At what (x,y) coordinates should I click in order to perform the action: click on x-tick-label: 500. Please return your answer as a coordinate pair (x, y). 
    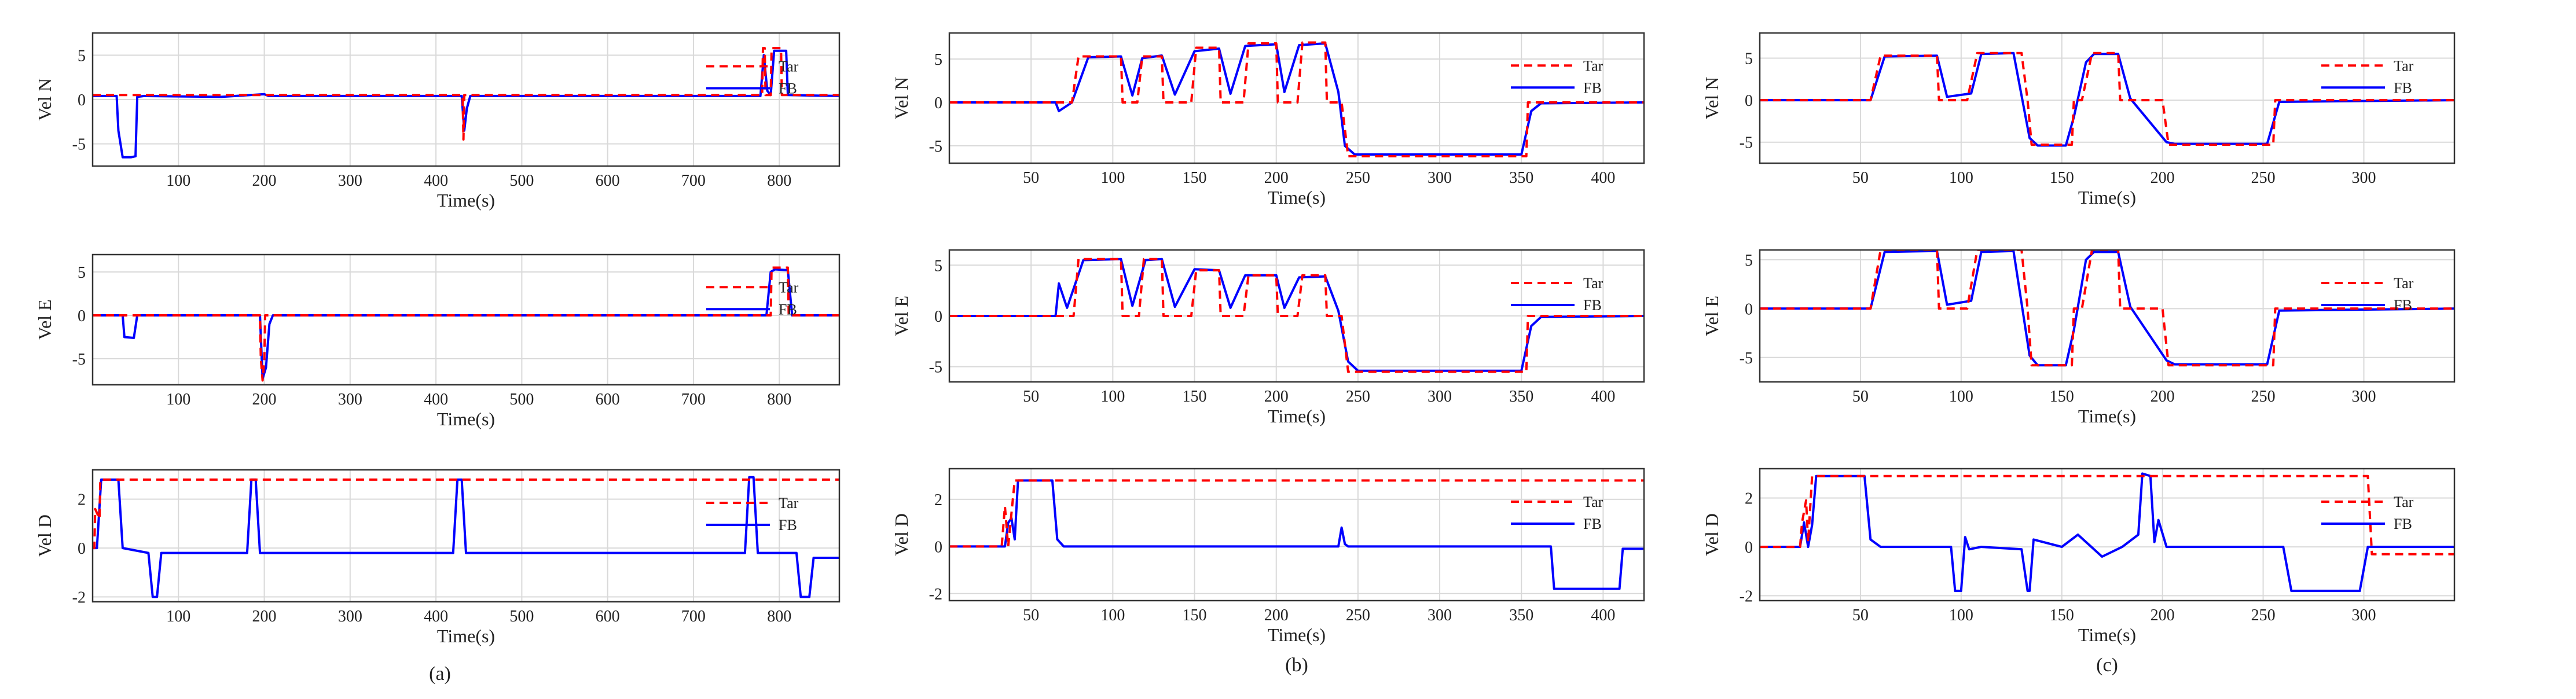
    Looking at the image, I should click on (521, 400).